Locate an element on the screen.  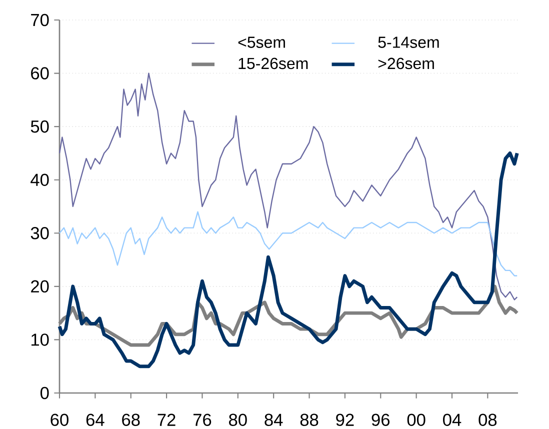
x-tick-label: 60 is located at coordinates (59, 420).